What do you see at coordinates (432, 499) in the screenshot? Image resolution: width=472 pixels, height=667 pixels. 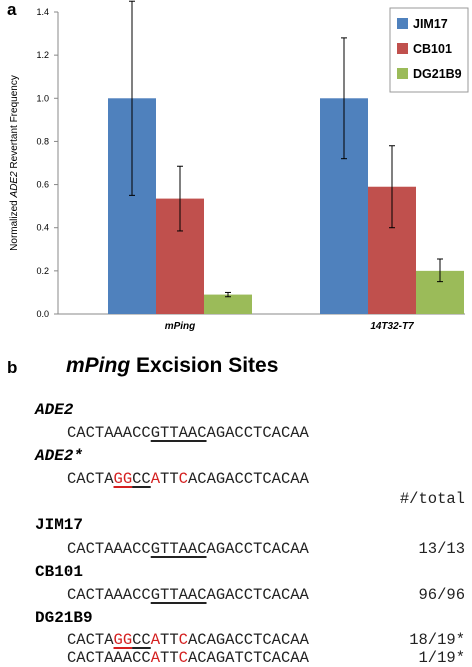 I see `total-header: #/total` at bounding box center [432, 499].